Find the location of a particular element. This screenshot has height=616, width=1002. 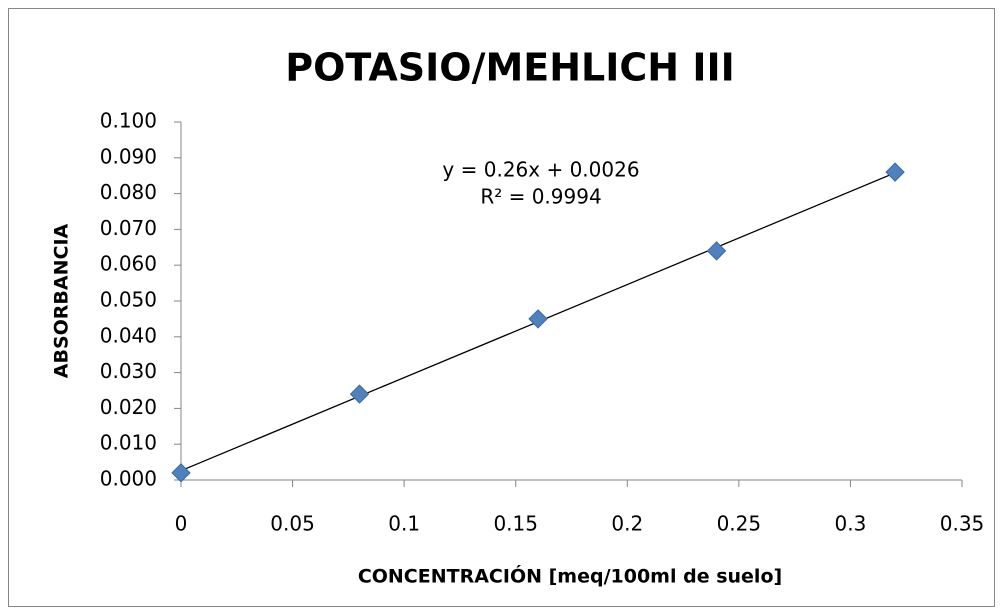

y-tick-label: 0.020 is located at coordinates (128, 407).